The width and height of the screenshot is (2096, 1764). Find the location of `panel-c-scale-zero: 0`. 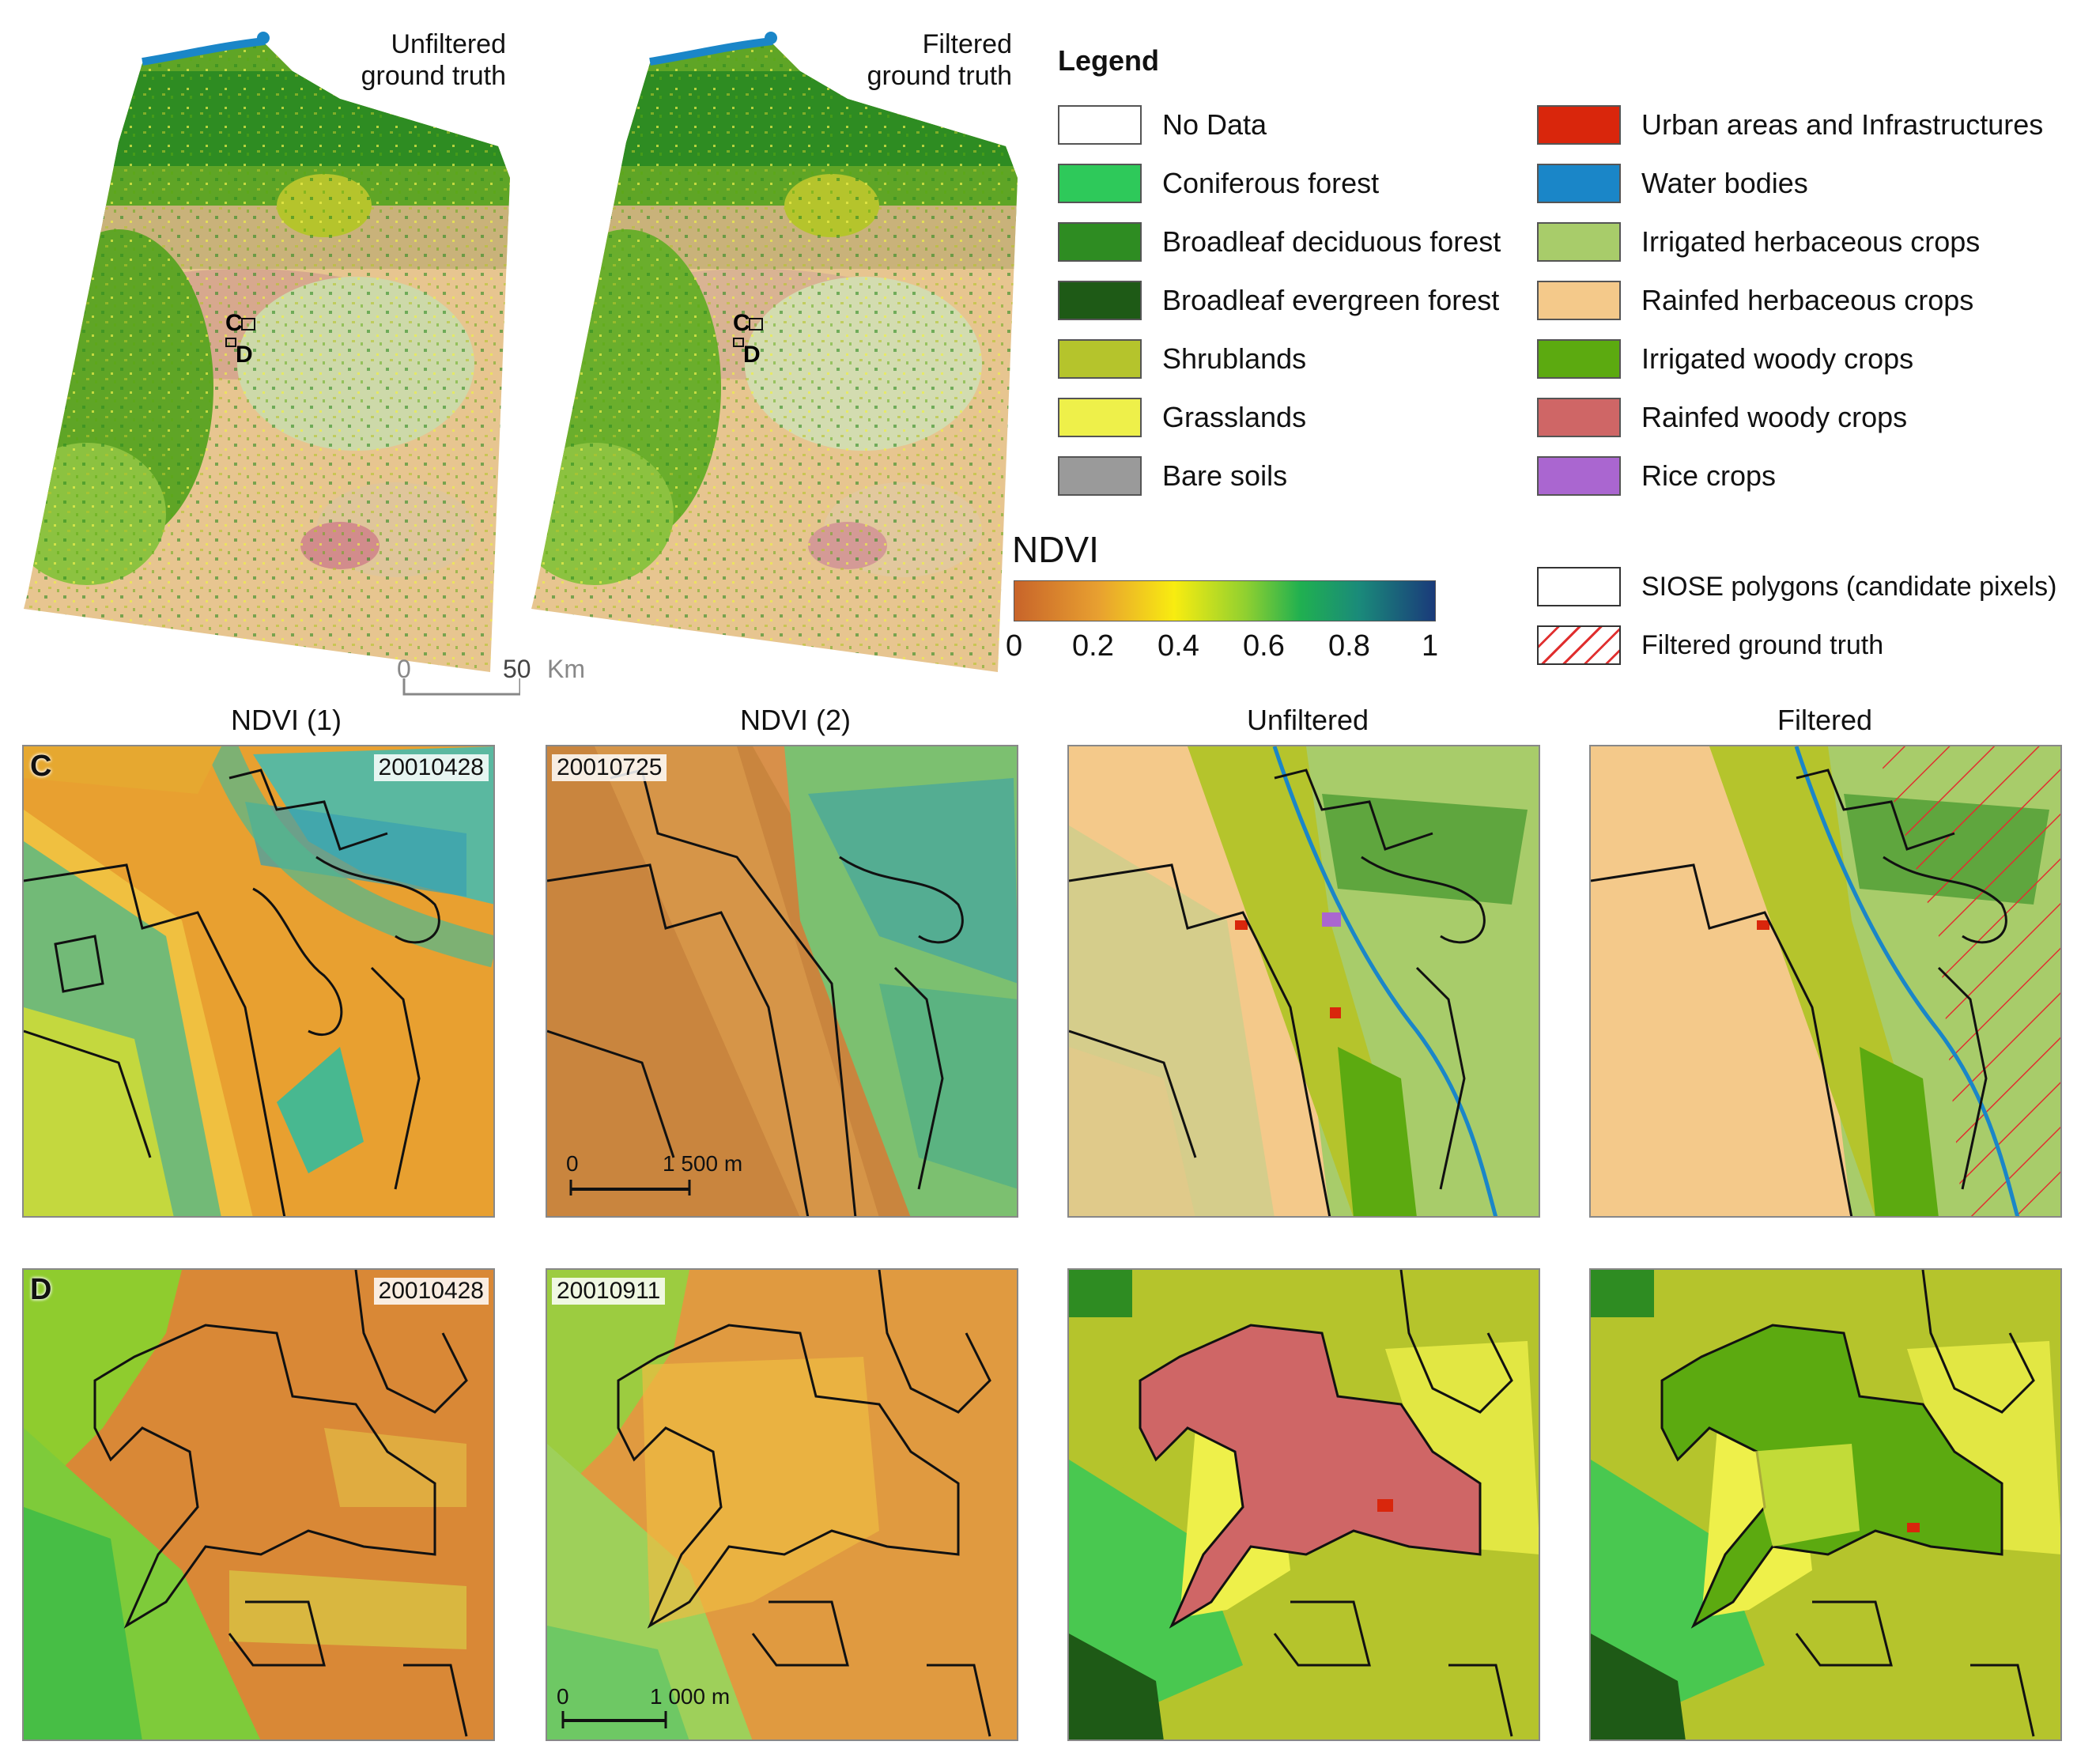

panel-c-scale-zero: 0 is located at coordinates (572, 1163).